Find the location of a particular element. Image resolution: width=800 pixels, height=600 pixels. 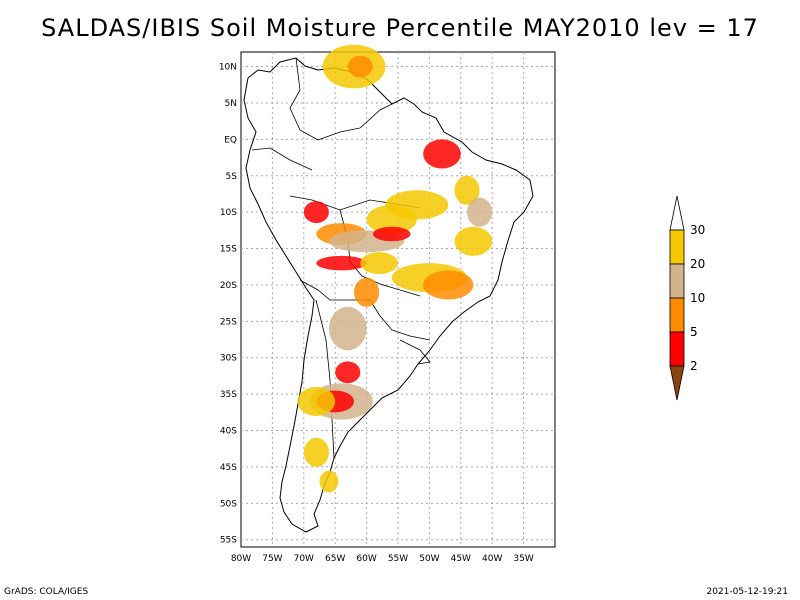

lat-tick-label: 20S is located at coordinates (228, 286).